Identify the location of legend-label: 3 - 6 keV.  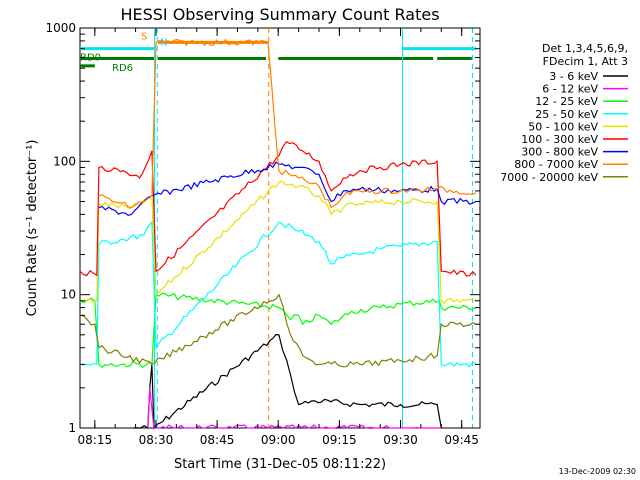
(573, 76).